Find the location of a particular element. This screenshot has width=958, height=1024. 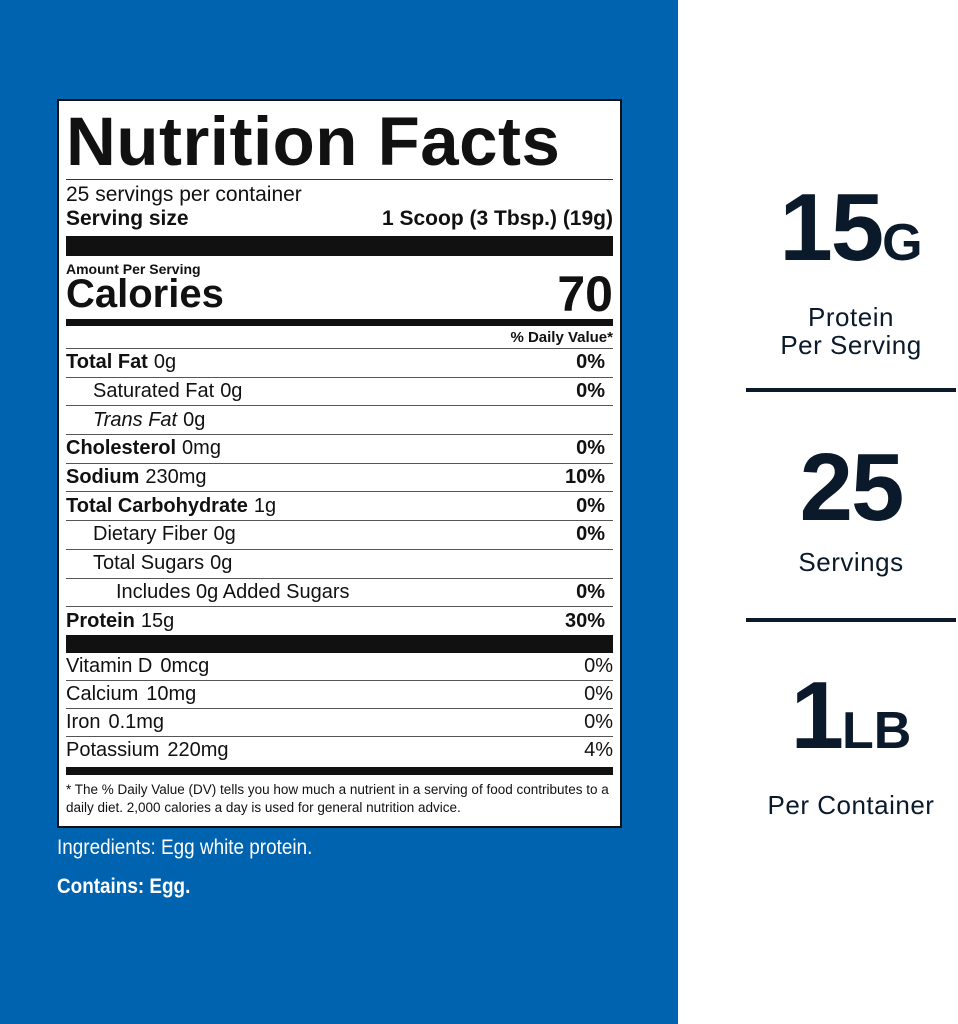

nutrient-name: Trans Fat is located at coordinates (135, 419).